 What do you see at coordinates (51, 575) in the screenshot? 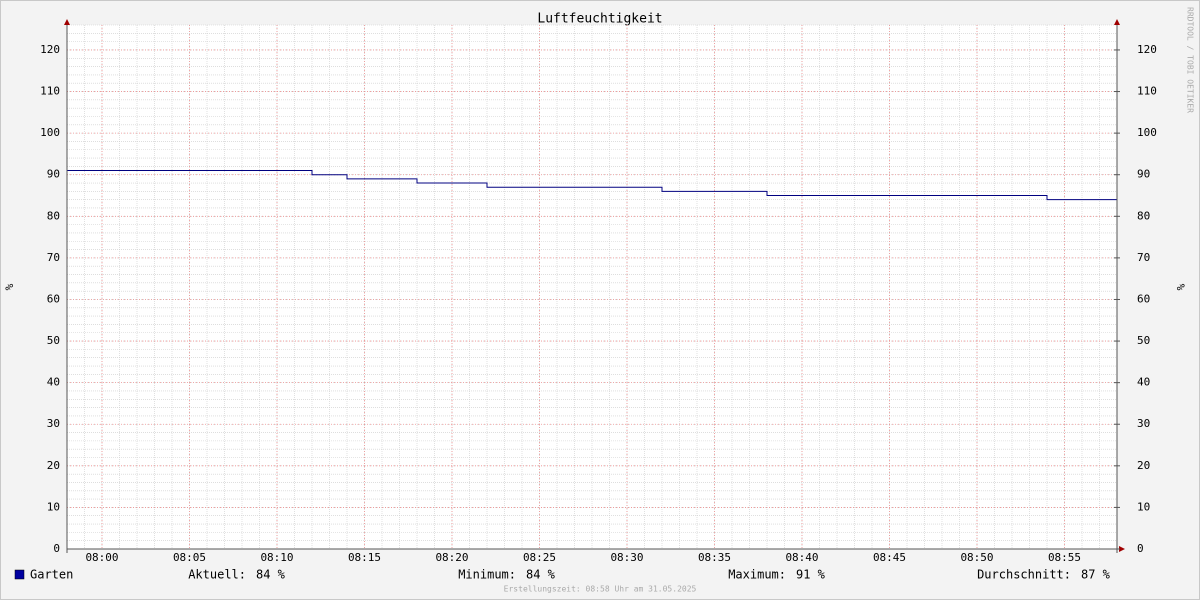
I see `legend-label: Garten` at bounding box center [51, 575].